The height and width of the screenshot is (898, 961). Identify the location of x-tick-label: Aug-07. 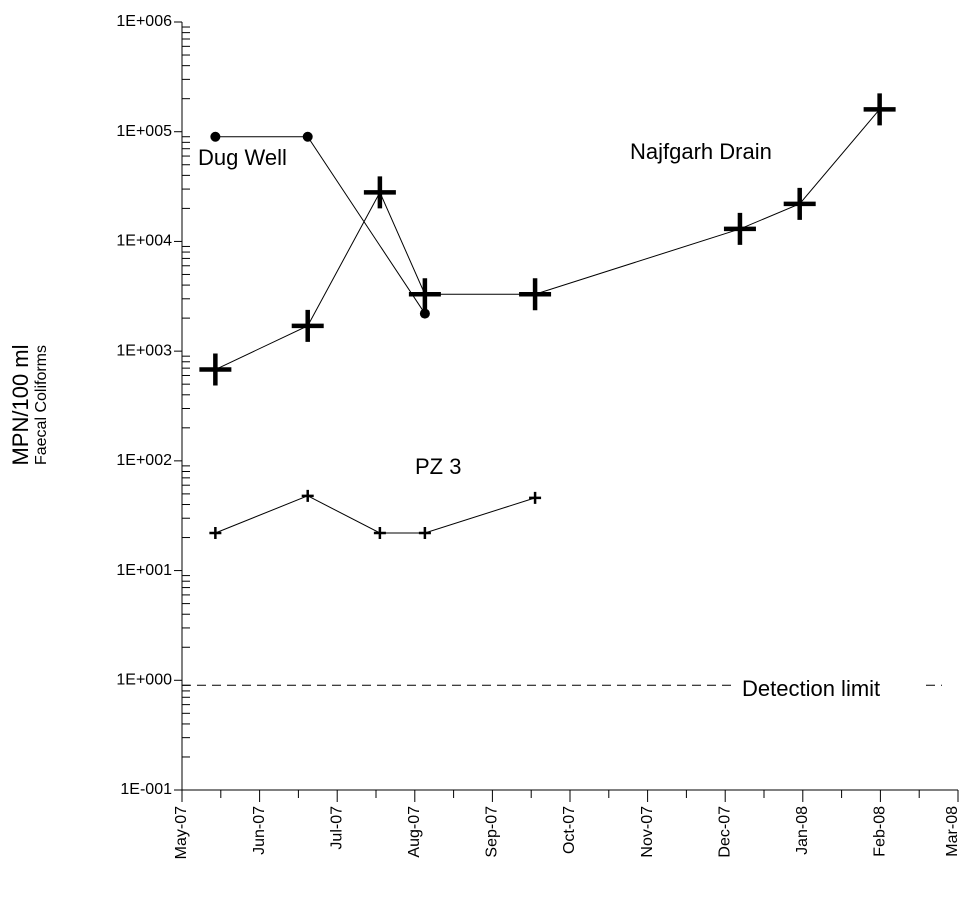
(414, 832).